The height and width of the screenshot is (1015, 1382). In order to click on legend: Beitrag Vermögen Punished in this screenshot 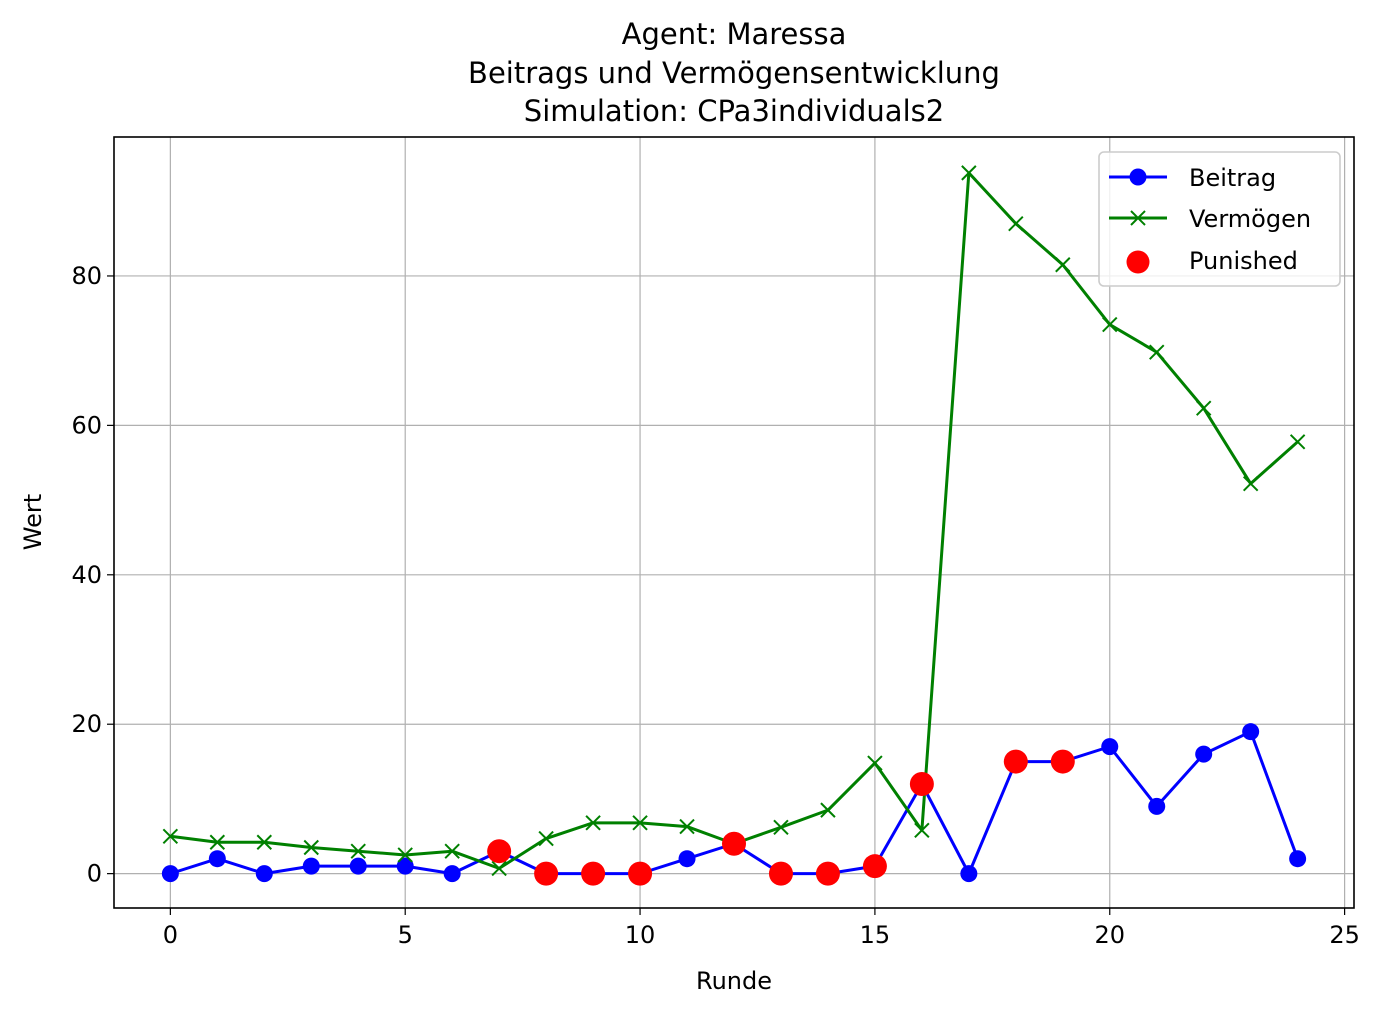, I will do `click(1219, 219)`.